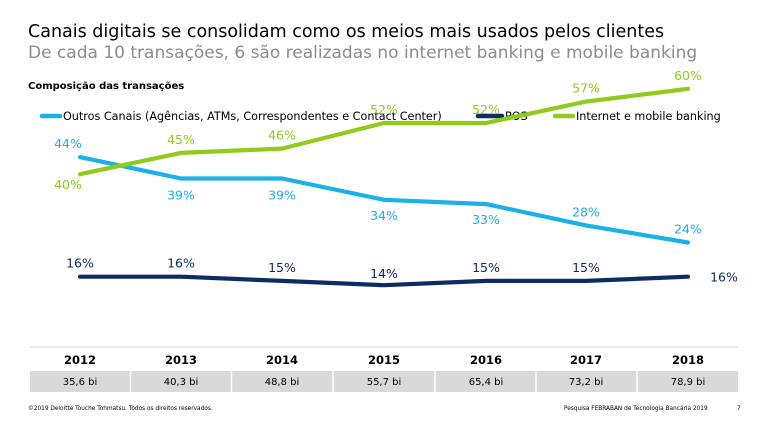 Image resolution: width=768 pixels, height=432 pixels. I want to click on volume-value: 55,7 bi, so click(384, 382).